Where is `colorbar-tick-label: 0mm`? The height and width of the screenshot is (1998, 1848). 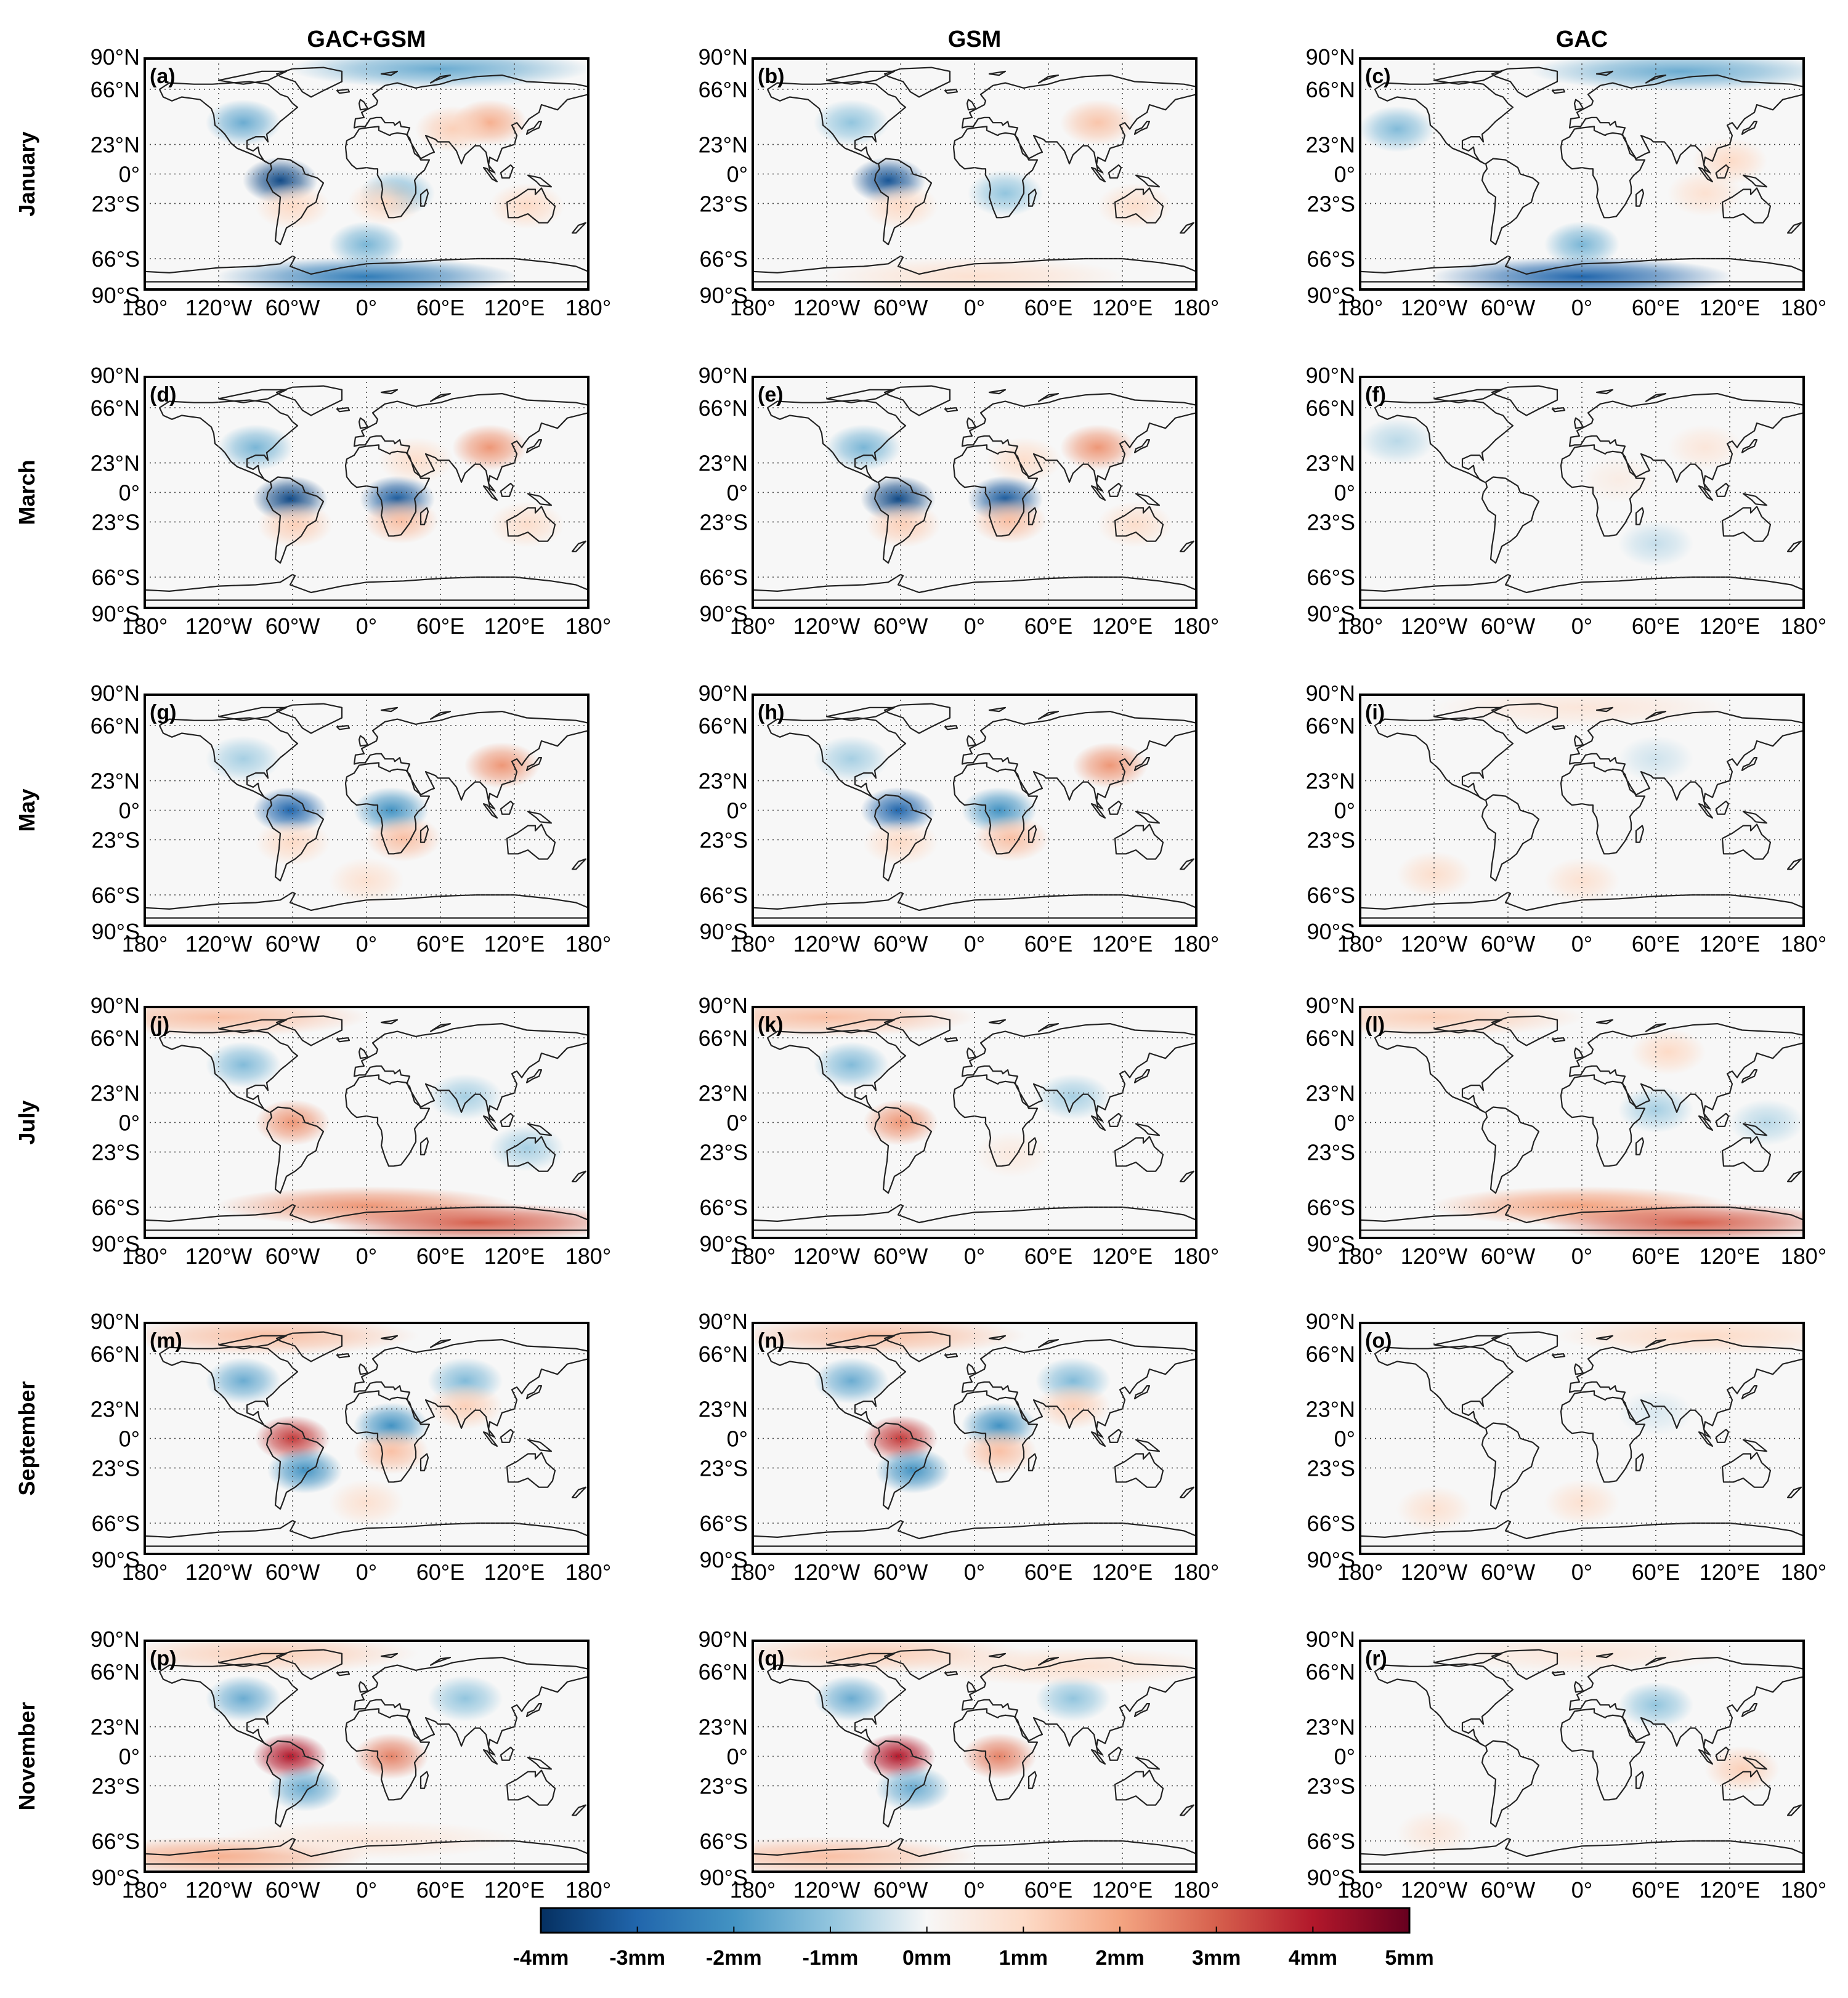 colorbar-tick-label: 0mm is located at coordinates (926, 1958).